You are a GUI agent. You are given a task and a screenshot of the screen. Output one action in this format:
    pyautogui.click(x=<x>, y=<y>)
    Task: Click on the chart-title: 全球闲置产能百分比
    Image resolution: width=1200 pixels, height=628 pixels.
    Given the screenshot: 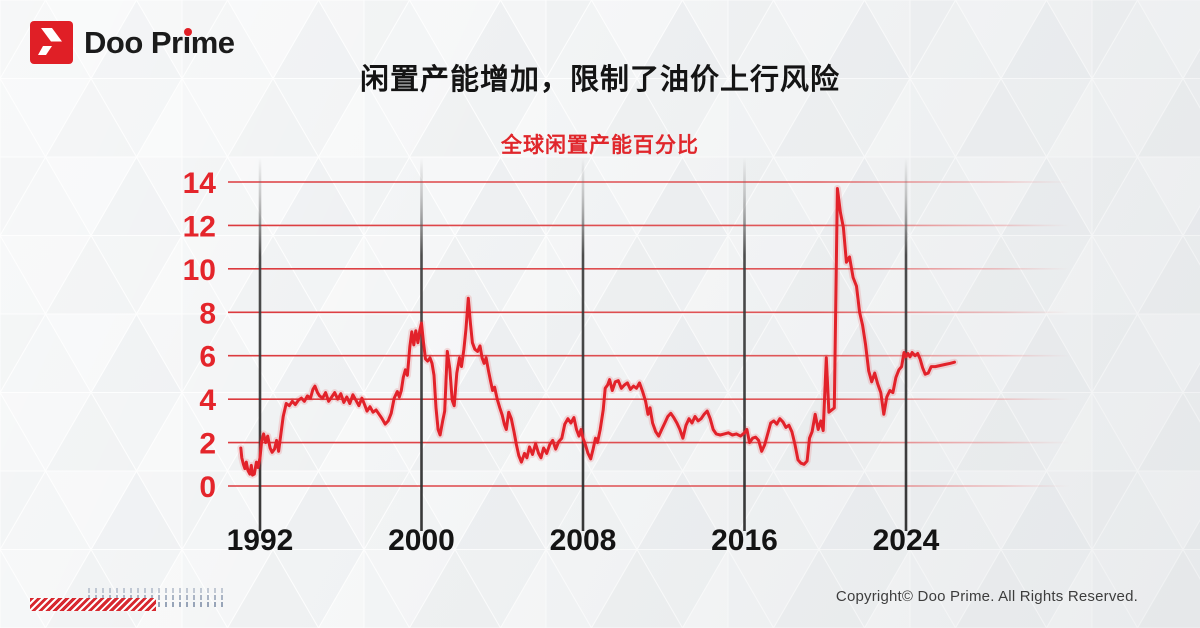 What is the action you would take?
    pyautogui.click(x=600, y=145)
    